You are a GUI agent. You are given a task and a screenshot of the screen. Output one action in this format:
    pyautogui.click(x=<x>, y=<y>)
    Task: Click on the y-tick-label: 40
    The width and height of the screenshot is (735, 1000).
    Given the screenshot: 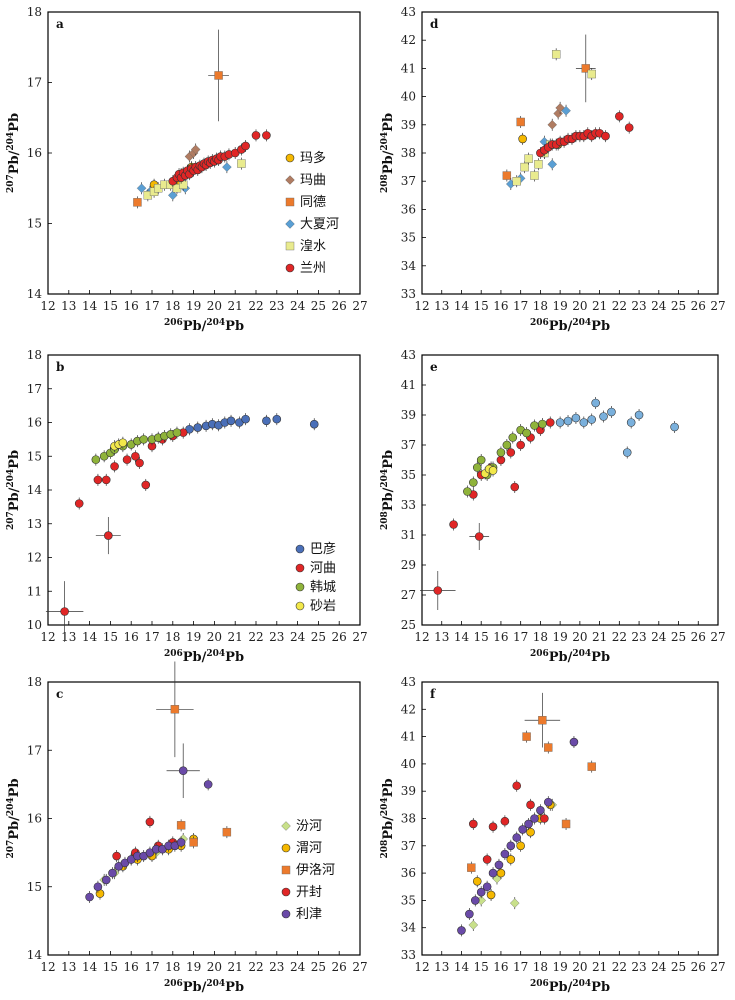 What is the action you would take?
    pyautogui.click(x=408, y=97)
    